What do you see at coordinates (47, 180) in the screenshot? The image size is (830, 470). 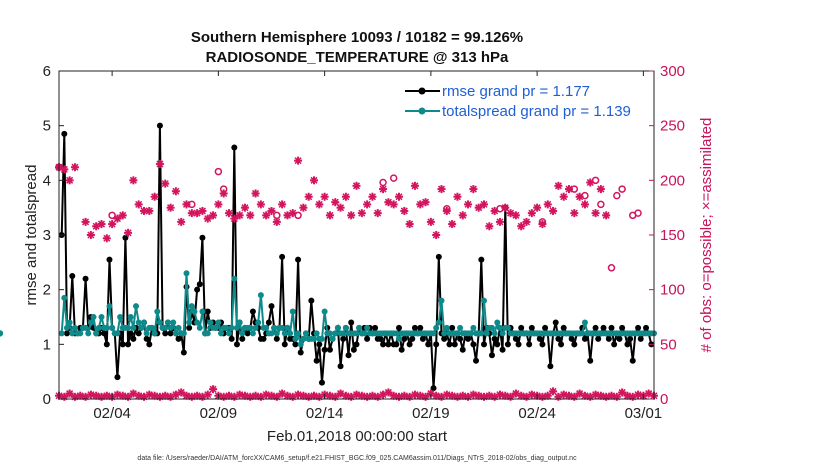 I see `y-tick-label: 4` at bounding box center [47, 180].